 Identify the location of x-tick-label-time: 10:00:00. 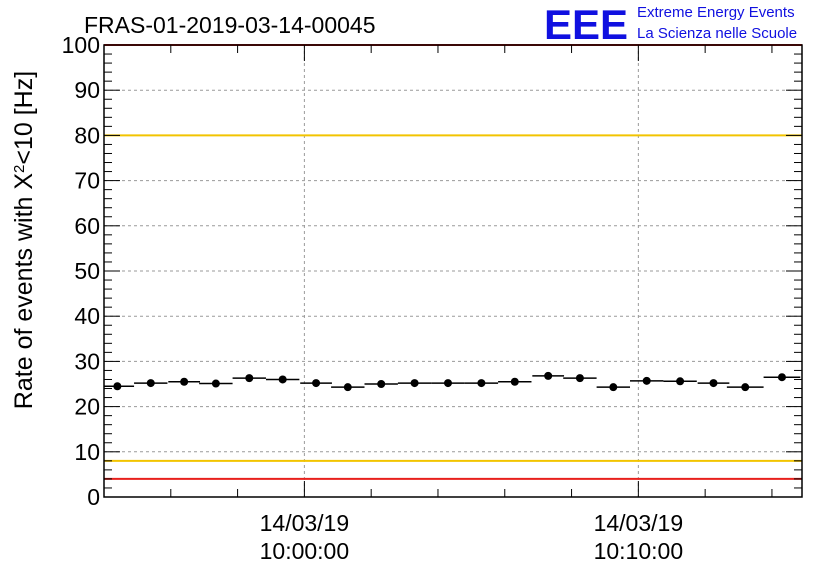
(305, 551).